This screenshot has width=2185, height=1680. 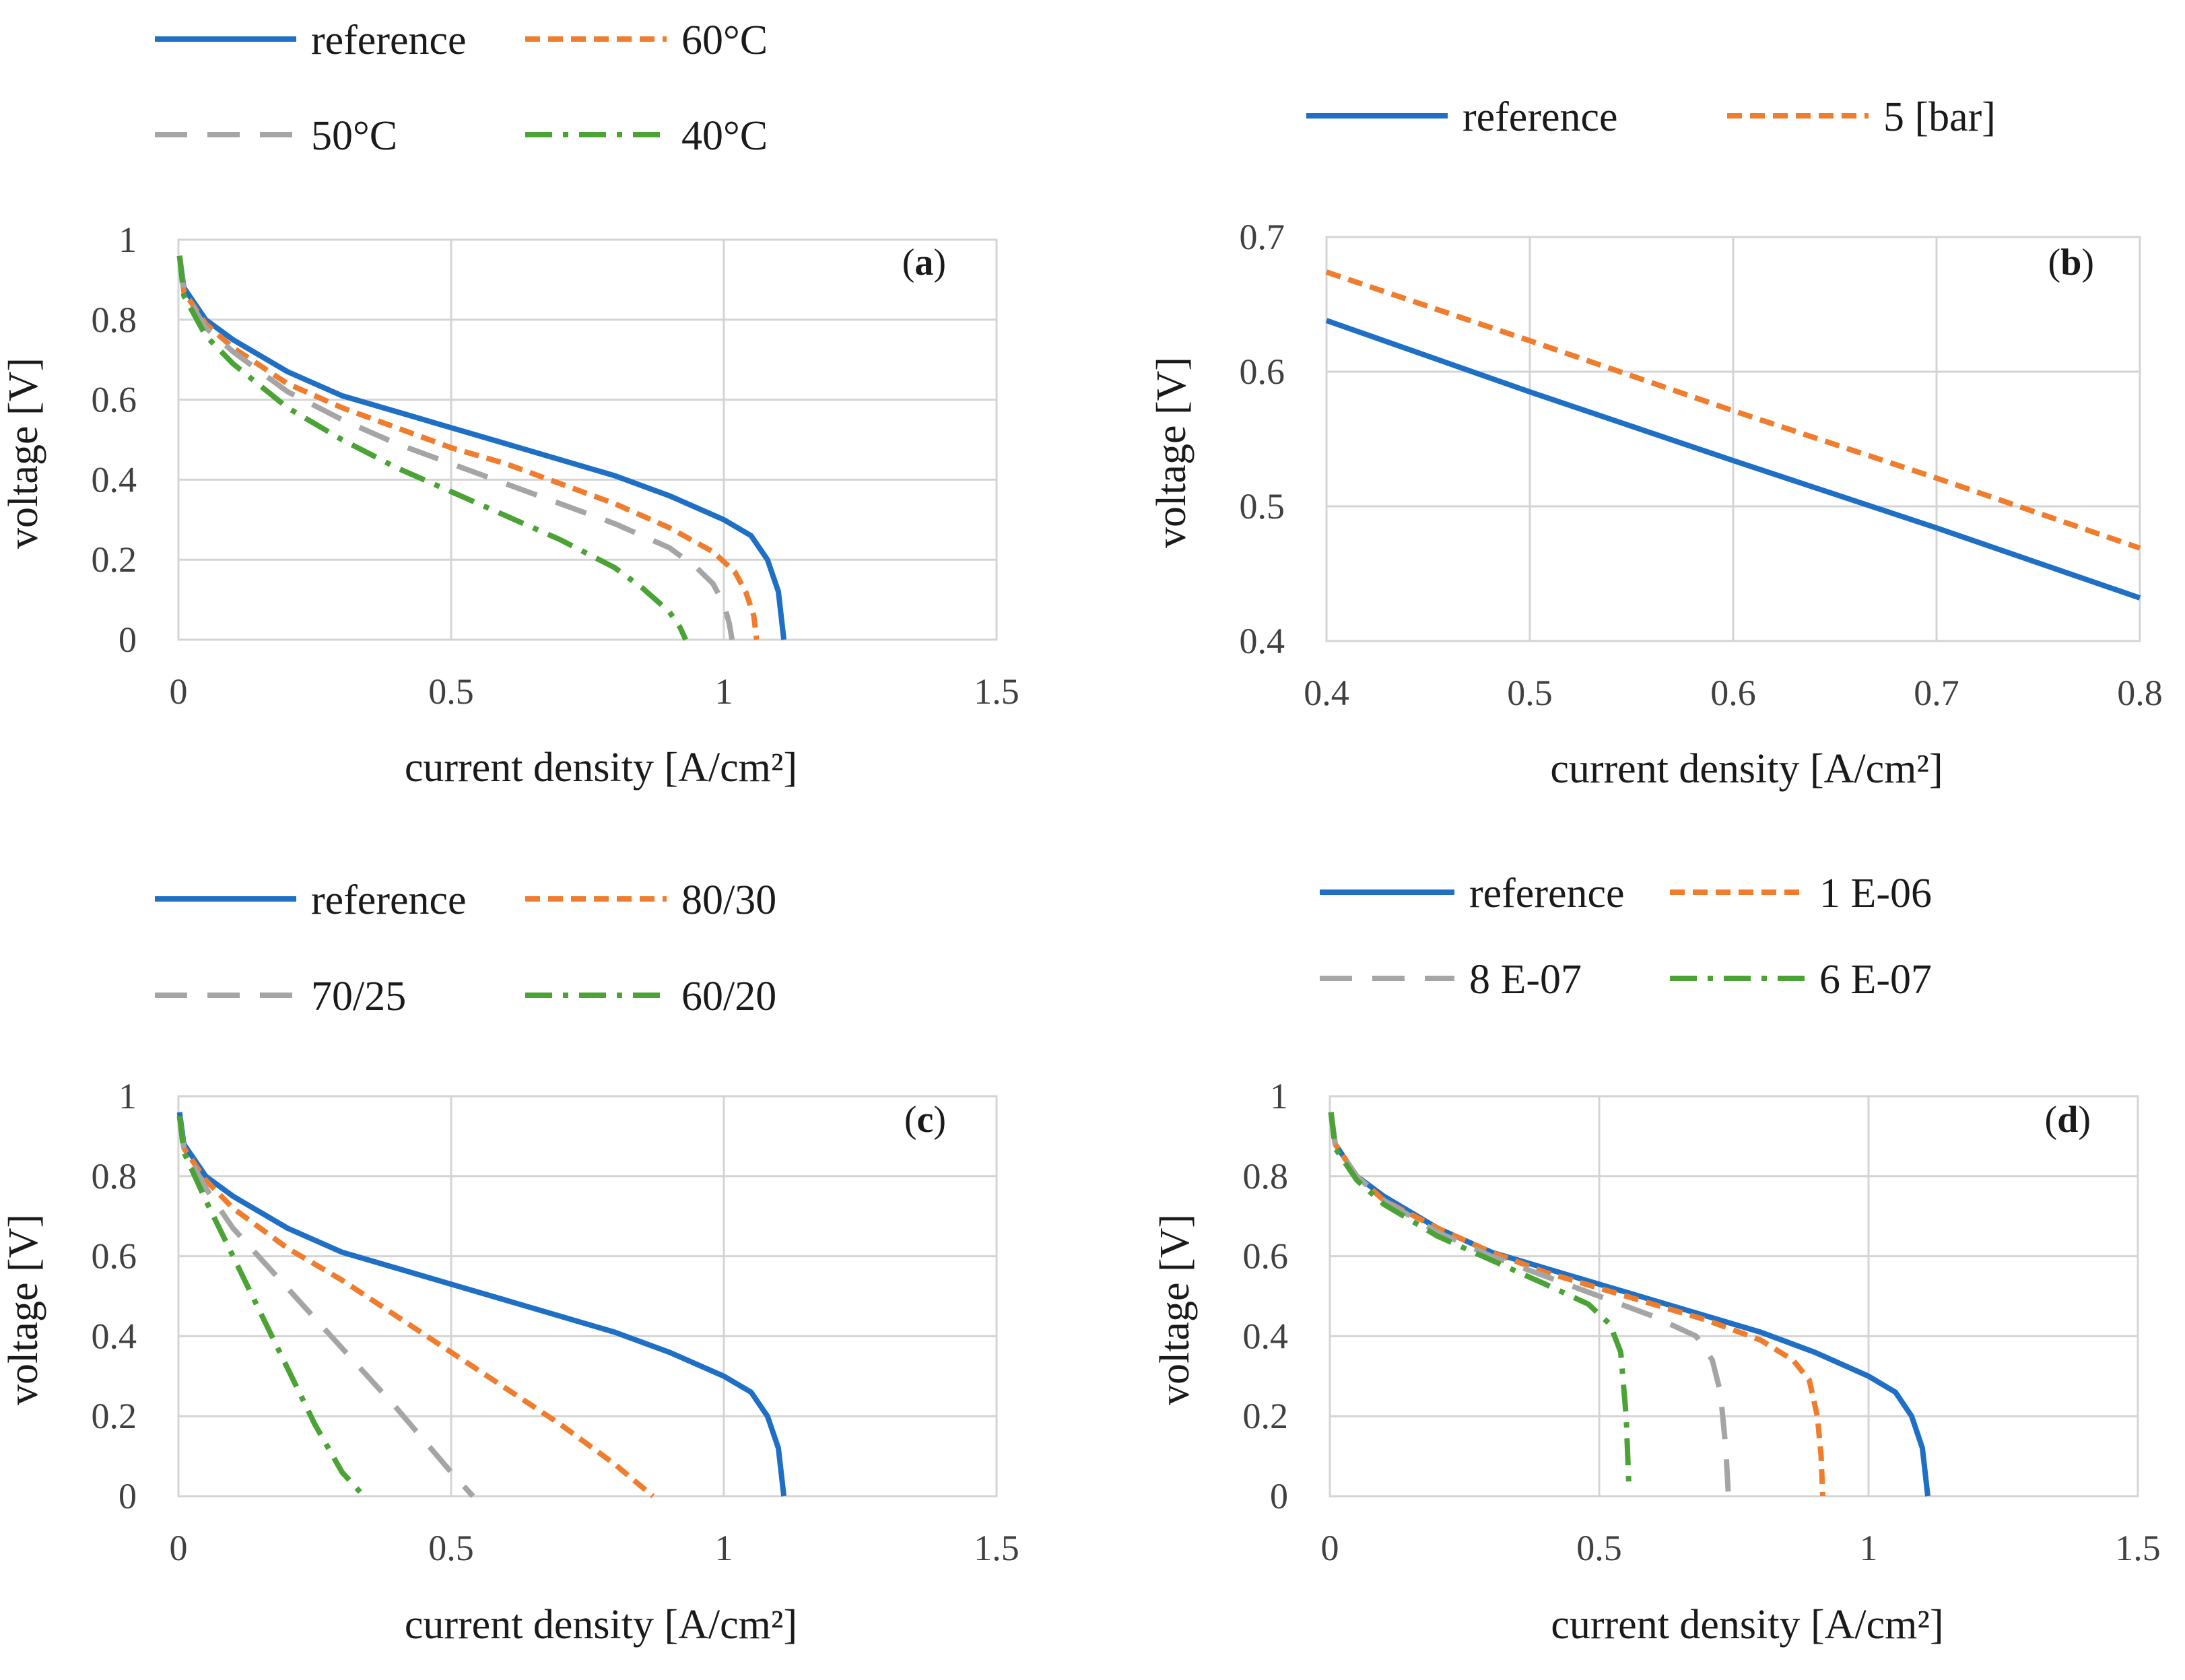 What do you see at coordinates (1525, 980) in the screenshot?
I see `legend-label: 8 E-07` at bounding box center [1525, 980].